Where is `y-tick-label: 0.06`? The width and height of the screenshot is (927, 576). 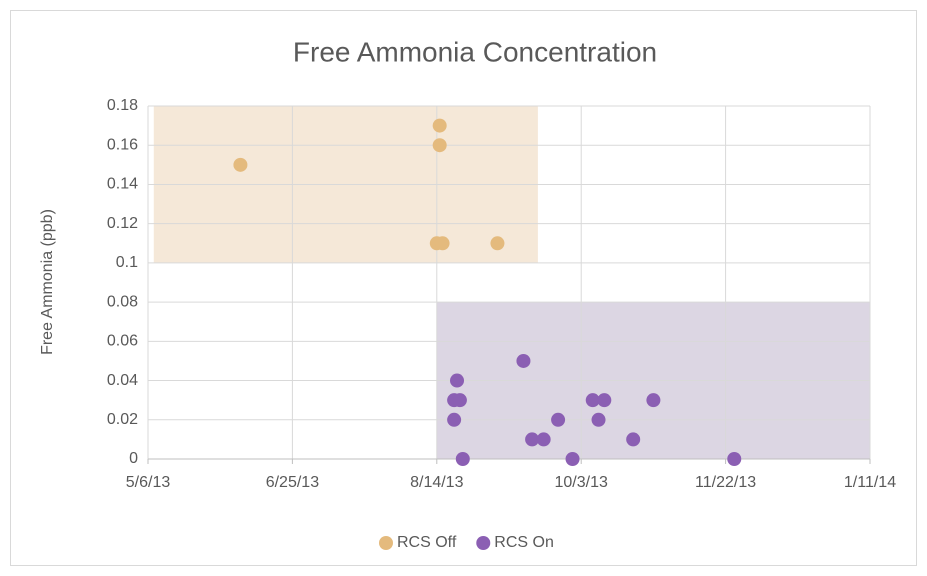 y-tick-label: 0.06 is located at coordinates (122, 341).